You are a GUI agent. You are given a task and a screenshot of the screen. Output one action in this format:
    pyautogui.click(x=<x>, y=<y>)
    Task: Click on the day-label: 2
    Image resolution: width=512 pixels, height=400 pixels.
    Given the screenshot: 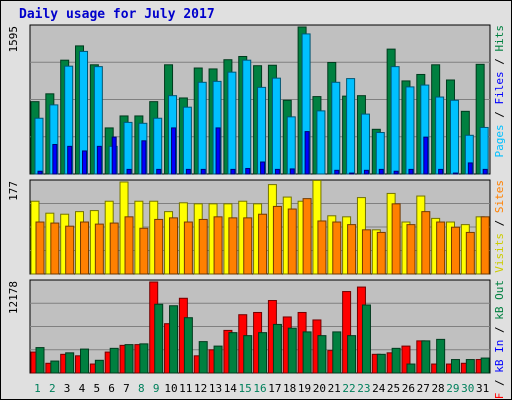 What is the action you would take?
    pyautogui.click(x=52, y=388)
    